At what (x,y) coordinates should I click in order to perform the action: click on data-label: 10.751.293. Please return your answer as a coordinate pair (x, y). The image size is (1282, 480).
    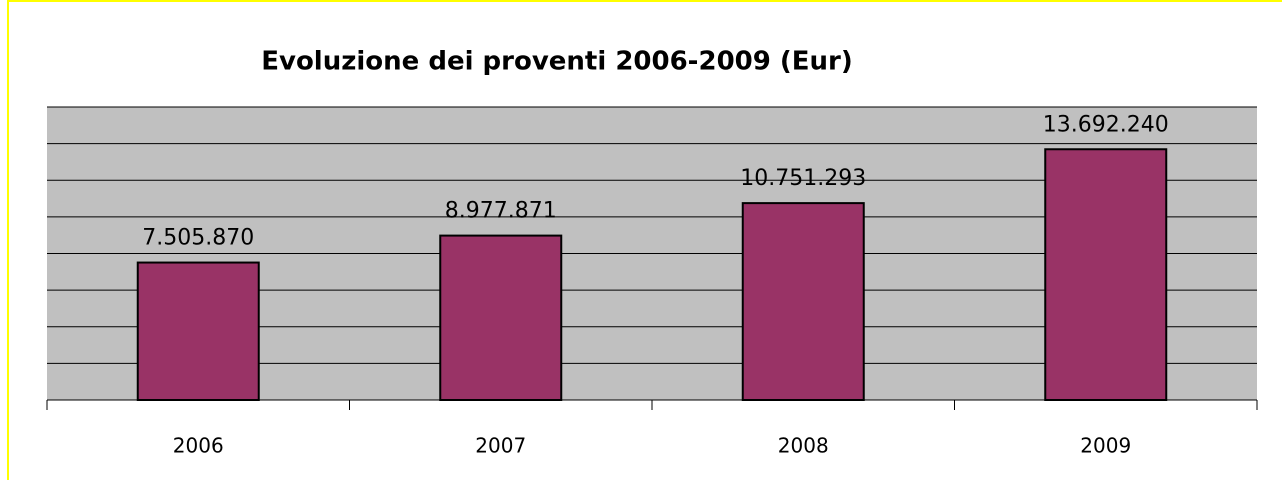
    Looking at the image, I should click on (803, 178).